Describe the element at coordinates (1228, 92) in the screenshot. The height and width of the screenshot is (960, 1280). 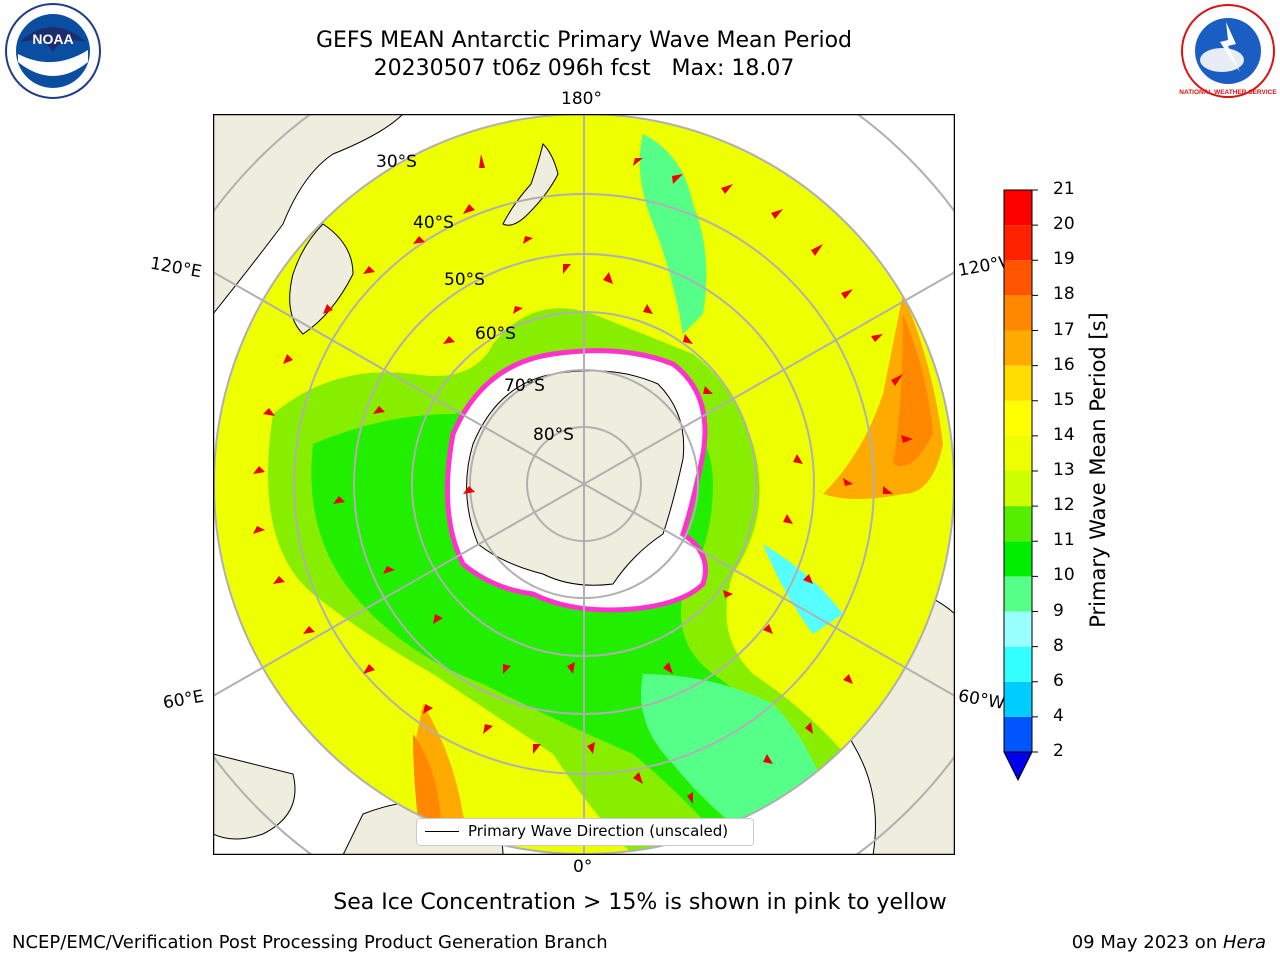
I see `svg-text: NATIONAL WEATHER SERVICE` at that location.